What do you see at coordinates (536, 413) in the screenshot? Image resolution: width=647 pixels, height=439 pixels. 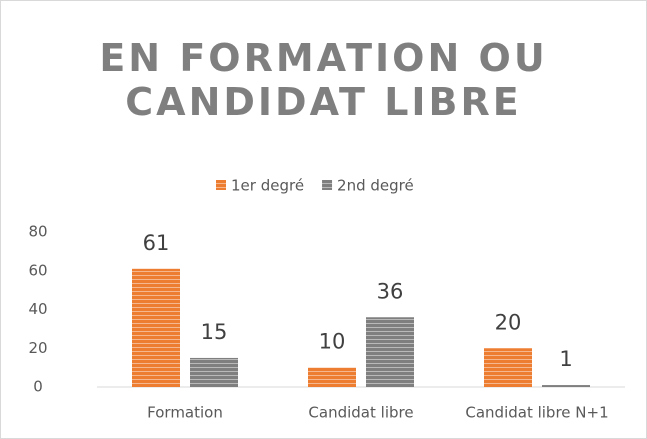 I see `x-tick-label: Candidat libre N+1` at bounding box center [536, 413].